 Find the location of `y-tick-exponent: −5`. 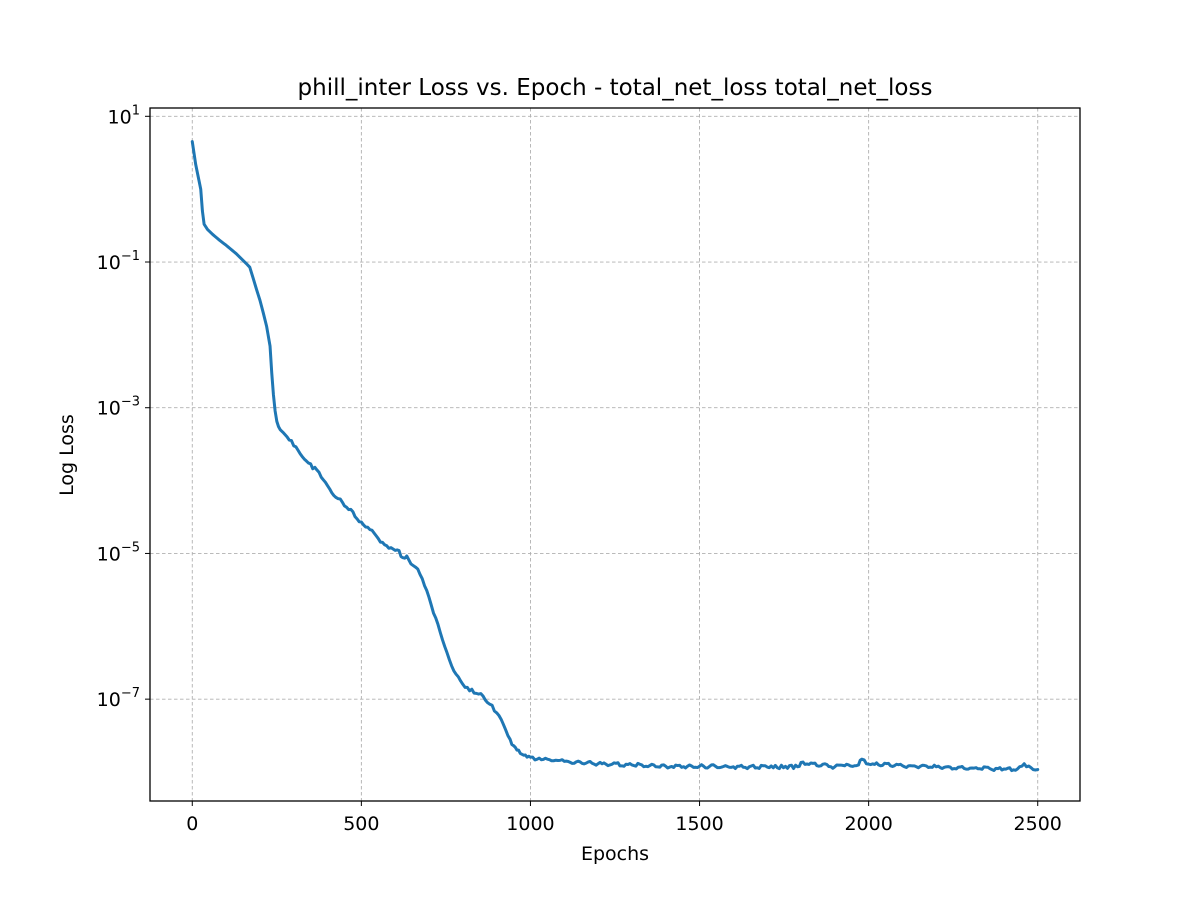

y-tick-exponent: −5 is located at coordinates (130, 547).